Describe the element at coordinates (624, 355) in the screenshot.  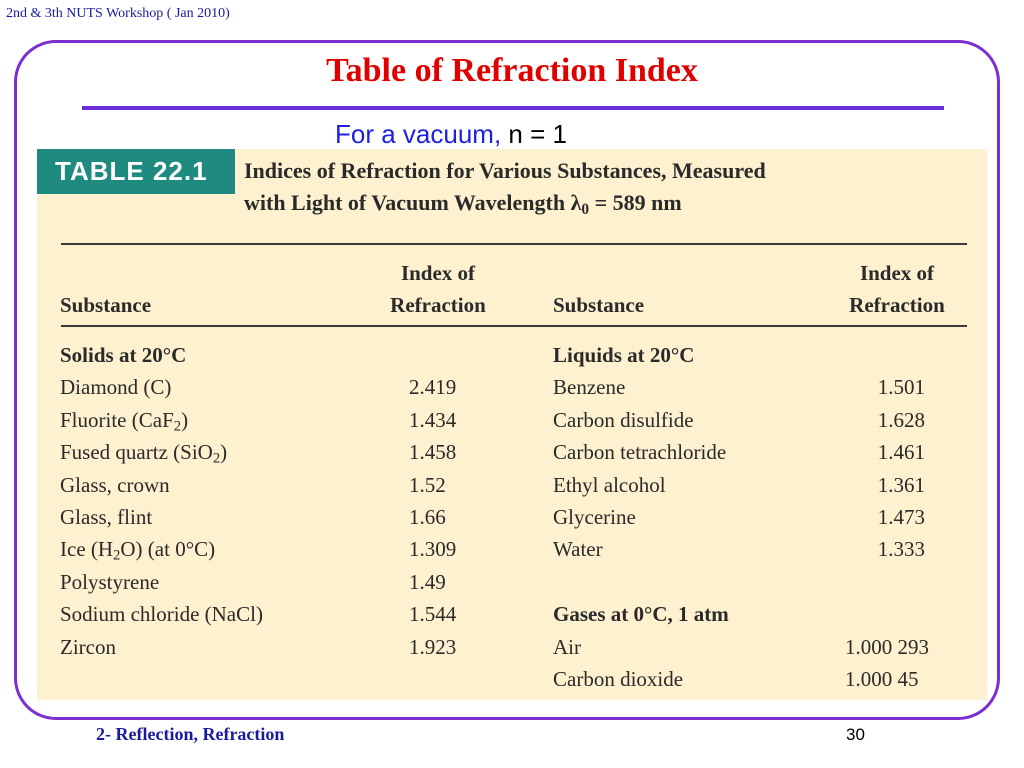
I see `group-heading-liquids: Liquids at 20°C` at that location.